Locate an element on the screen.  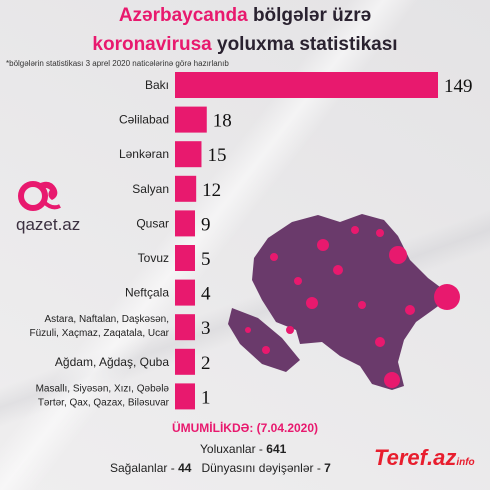
category-label: Salyan is located at coordinates (150, 189).